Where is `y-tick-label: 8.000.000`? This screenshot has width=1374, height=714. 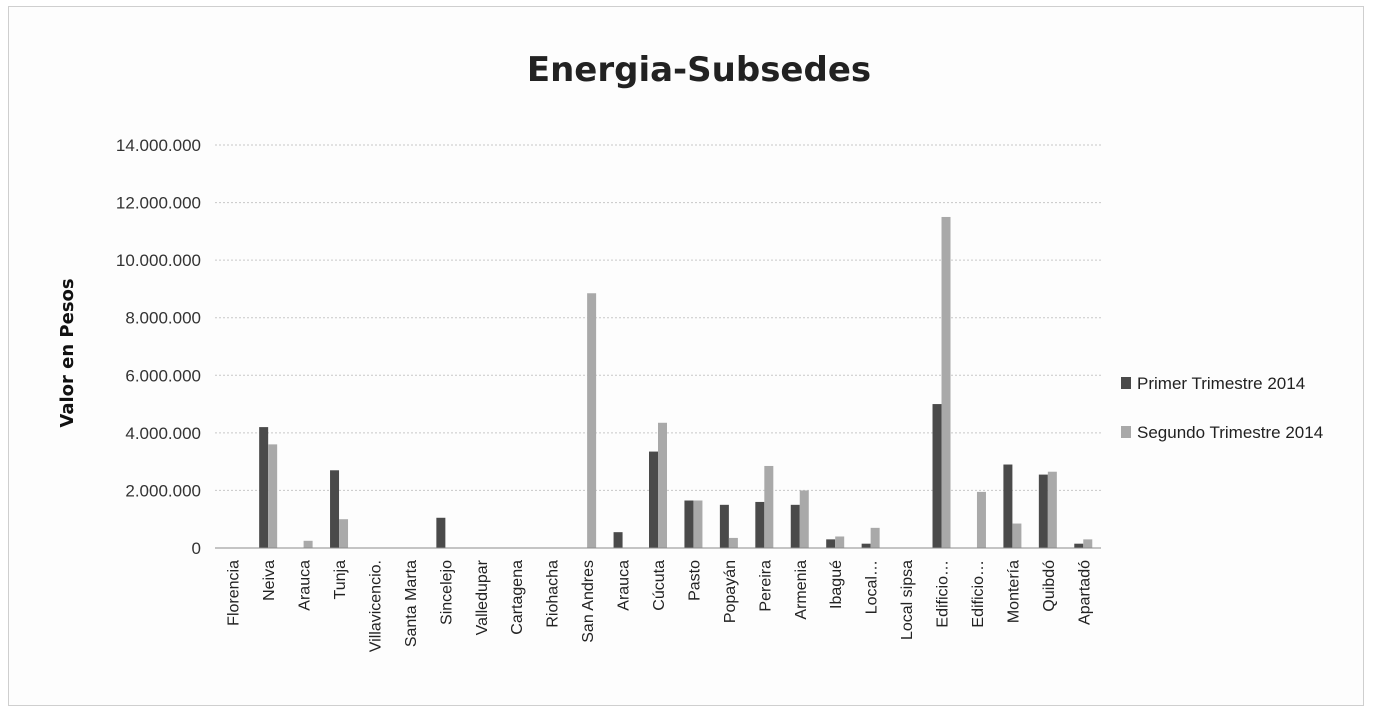 y-tick-label: 8.000.000 is located at coordinates (163, 318).